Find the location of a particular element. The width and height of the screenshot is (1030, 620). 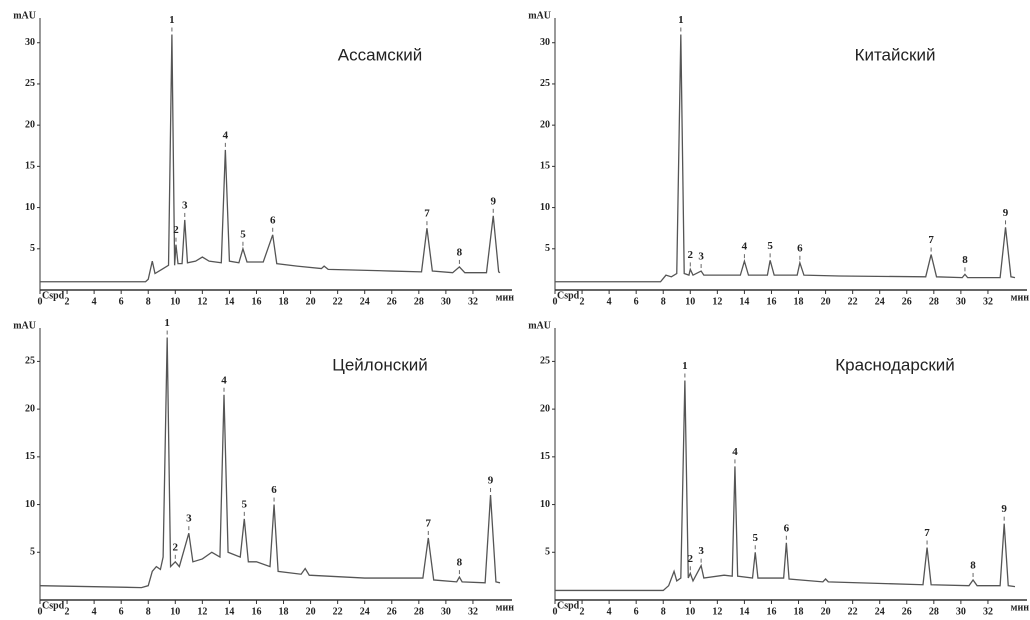

y-axis-label: mAU is located at coordinates (24, 325).